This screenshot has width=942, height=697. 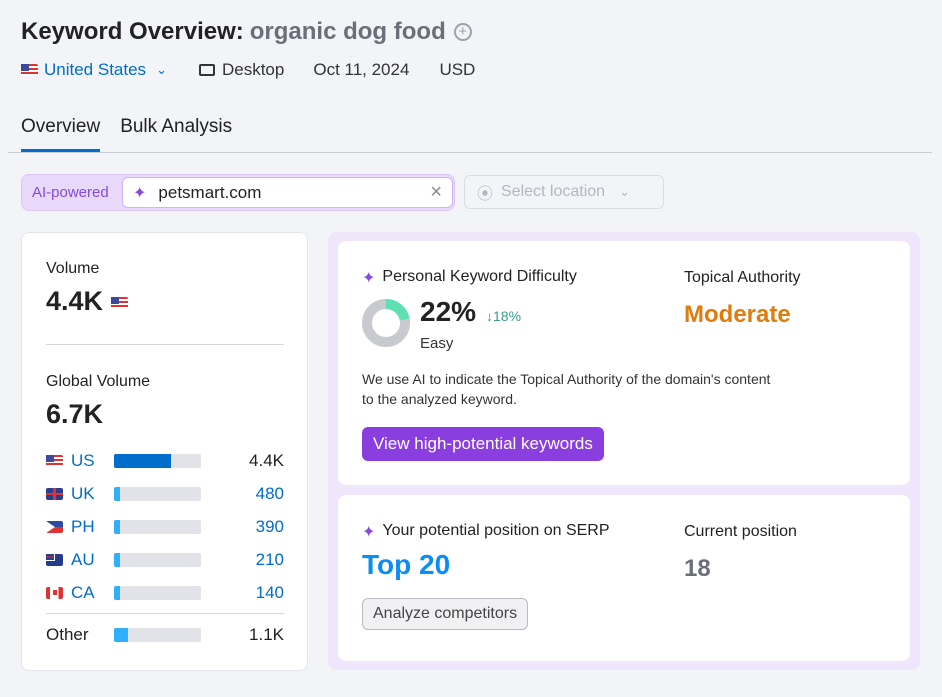 I want to click on country-row-uk: UK 480, so click(x=165, y=494).